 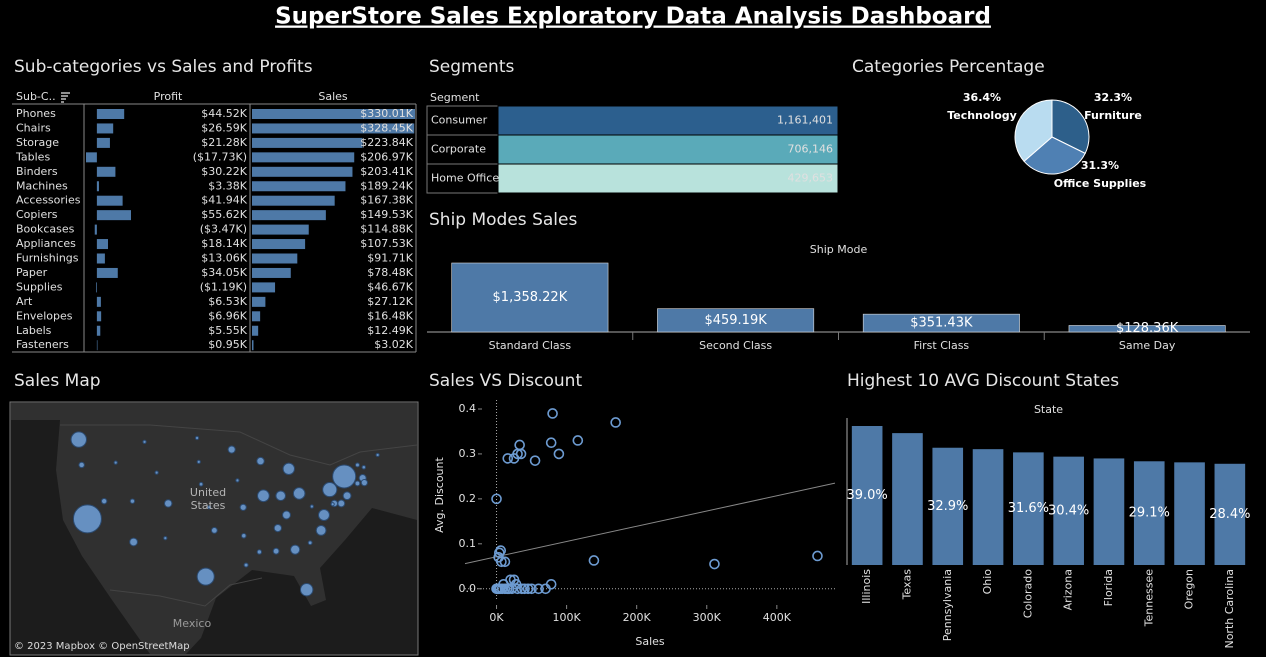 What do you see at coordinates (1068, 589) in the screenshot?
I see `category-label: Arizona` at bounding box center [1068, 589].